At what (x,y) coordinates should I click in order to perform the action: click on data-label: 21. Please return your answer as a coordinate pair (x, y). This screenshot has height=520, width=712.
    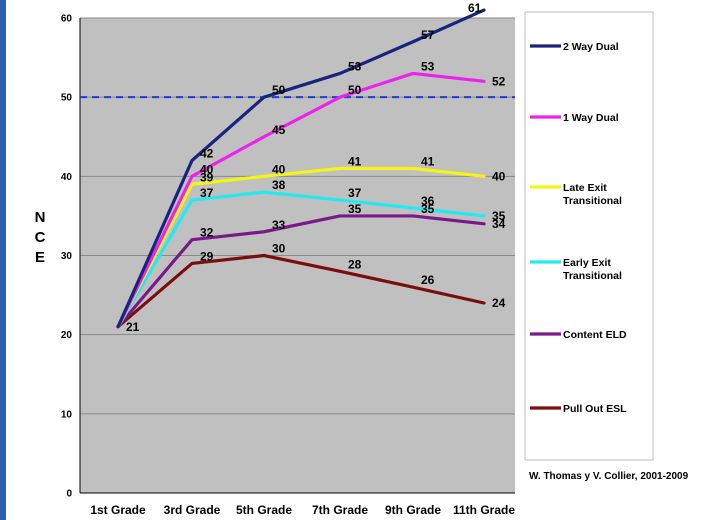
    Looking at the image, I should click on (133, 327).